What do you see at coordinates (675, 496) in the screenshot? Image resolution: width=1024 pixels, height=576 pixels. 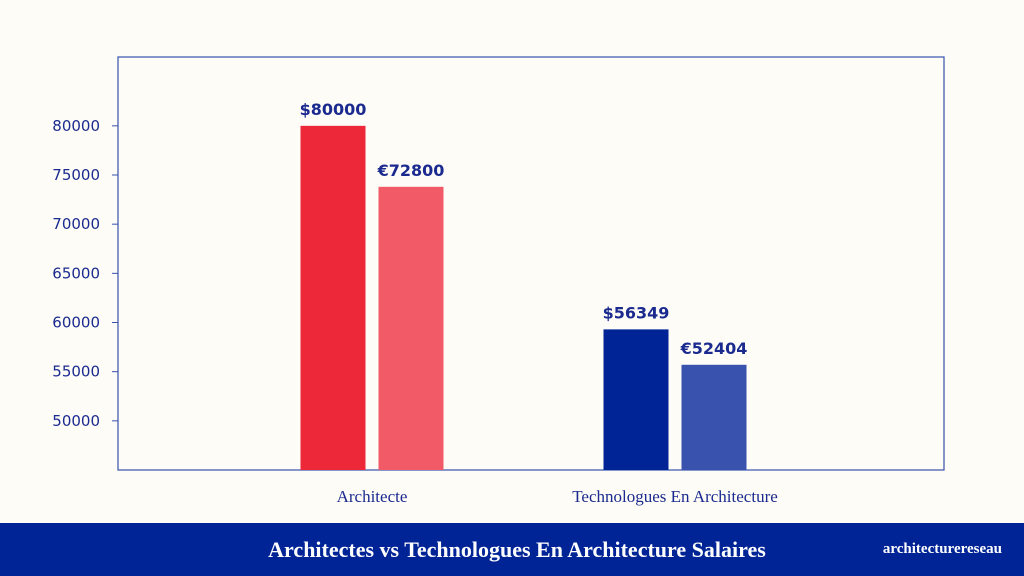 I see `x-tick-label: Technologues En Architecture` at bounding box center [675, 496].